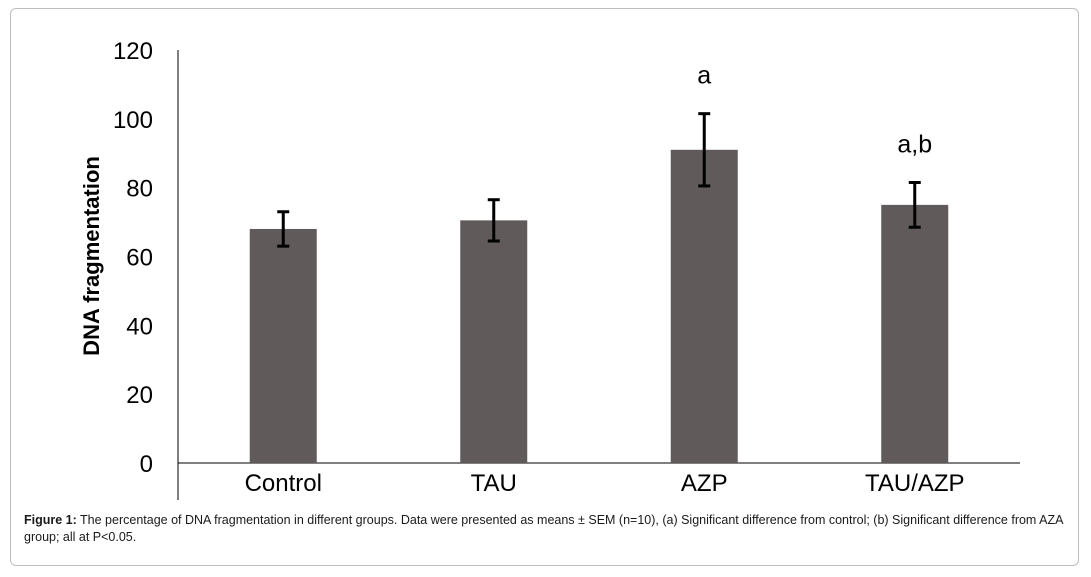 Image resolution: width=1091 pixels, height=577 pixels. What do you see at coordinates (133, 51) in the screenshot?
I see `y-tick-label: 120` at bounding box center [133, 51].